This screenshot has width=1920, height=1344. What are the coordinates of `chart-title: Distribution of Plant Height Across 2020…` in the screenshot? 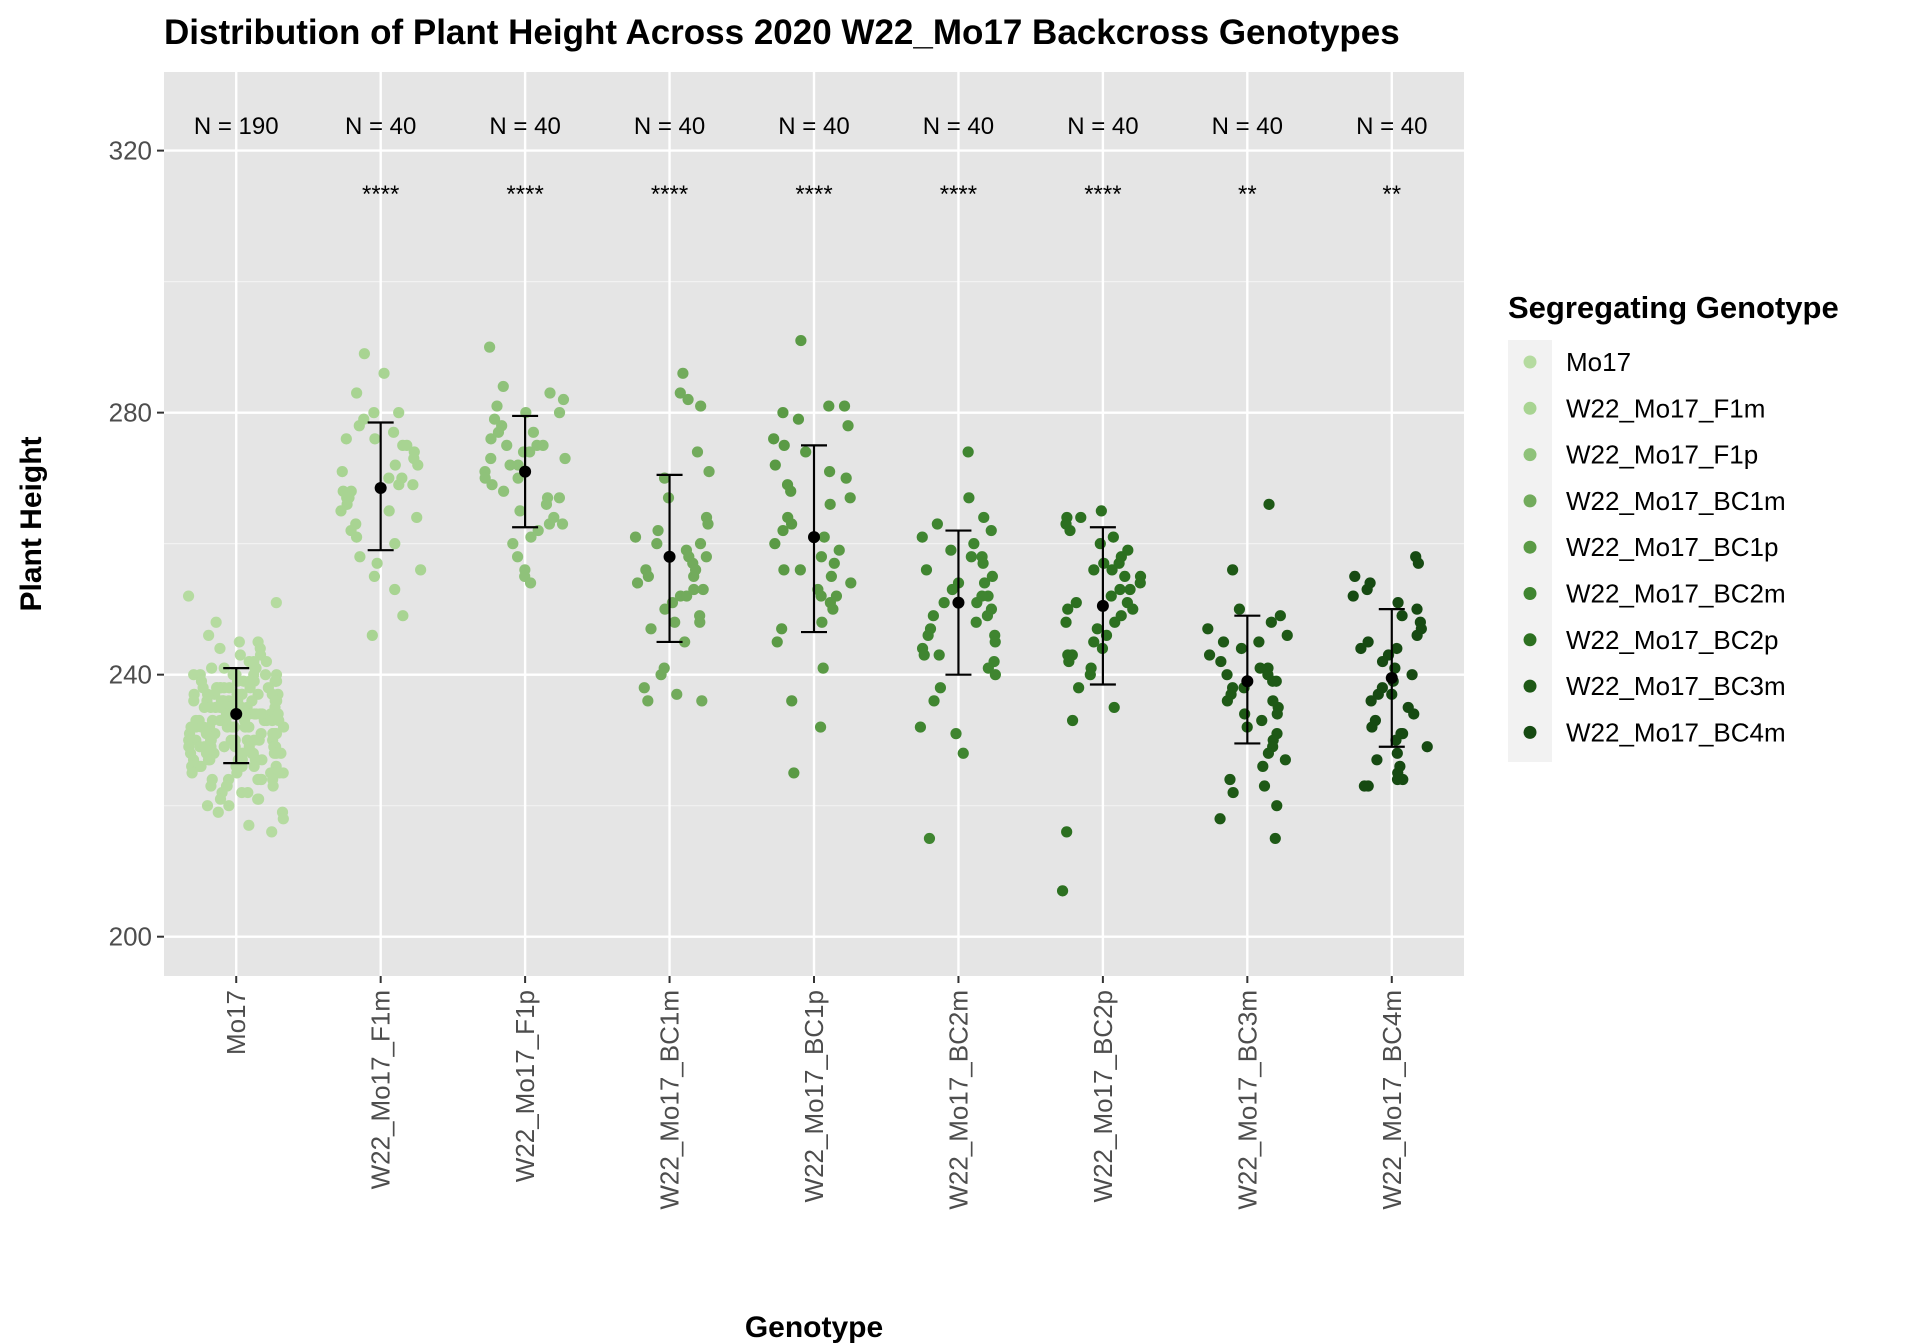 It's located at (782, 32).